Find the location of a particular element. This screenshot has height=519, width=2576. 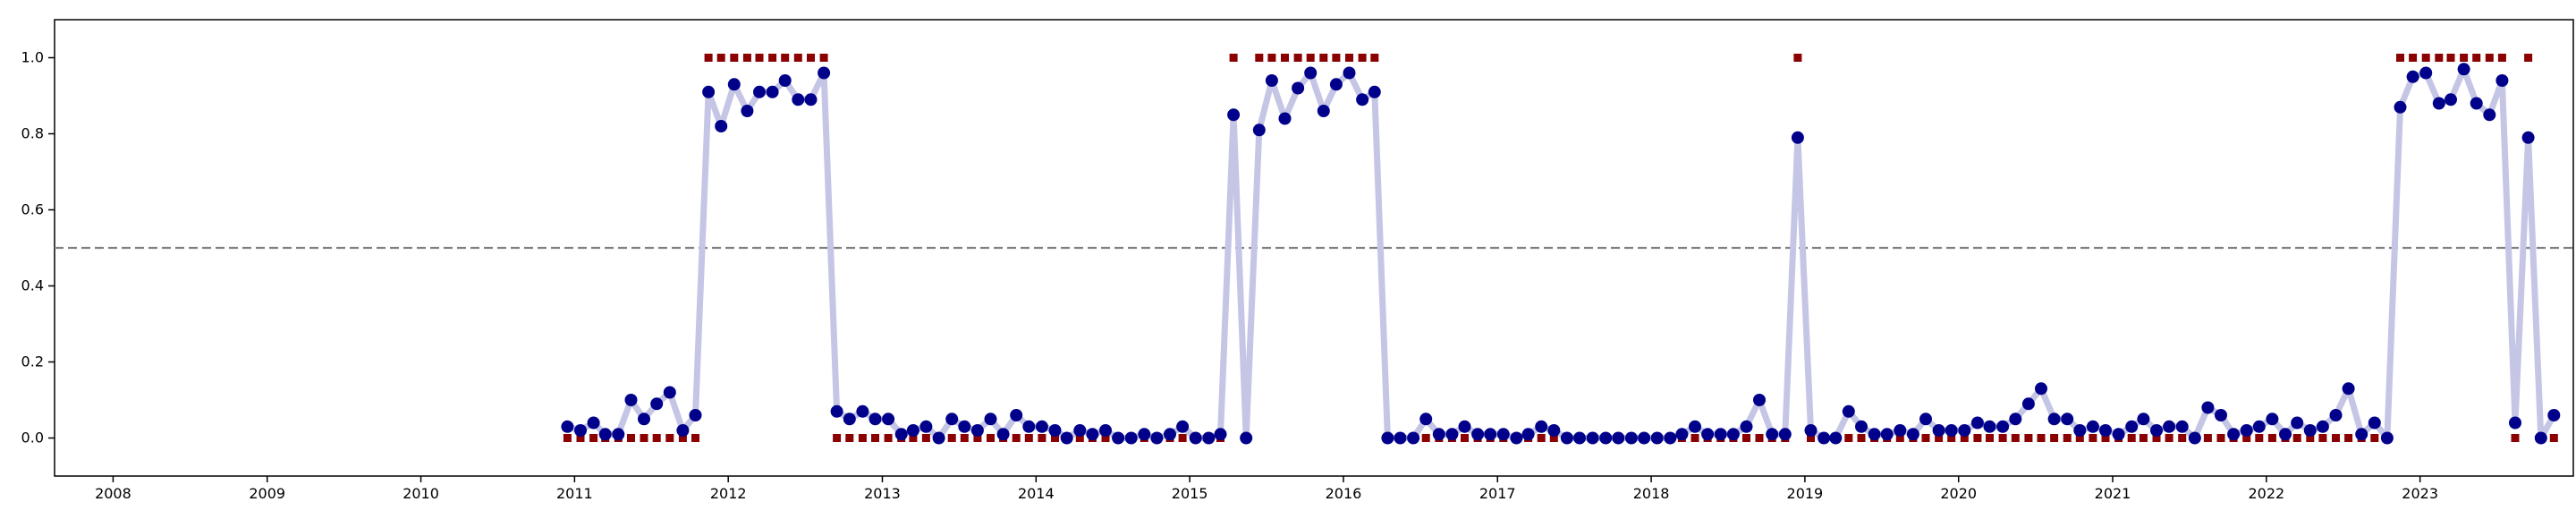

y-tick-label: 0.4 is located at coordinates (32, 285).